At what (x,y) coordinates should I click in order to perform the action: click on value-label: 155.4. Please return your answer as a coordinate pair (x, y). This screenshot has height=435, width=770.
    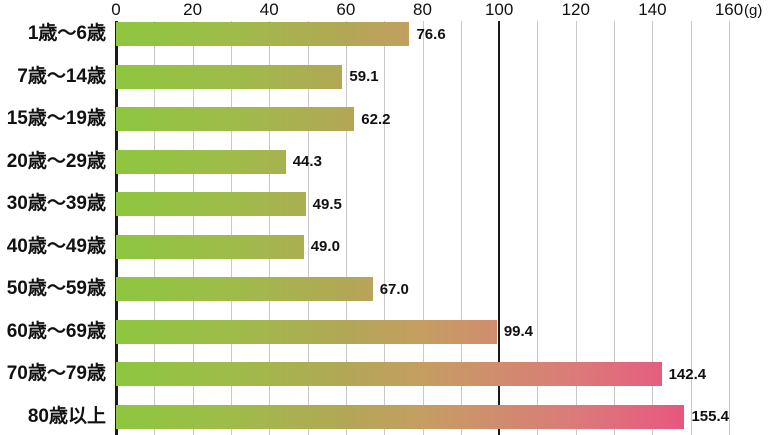
    Looking at the image, I should click on (710, 416).